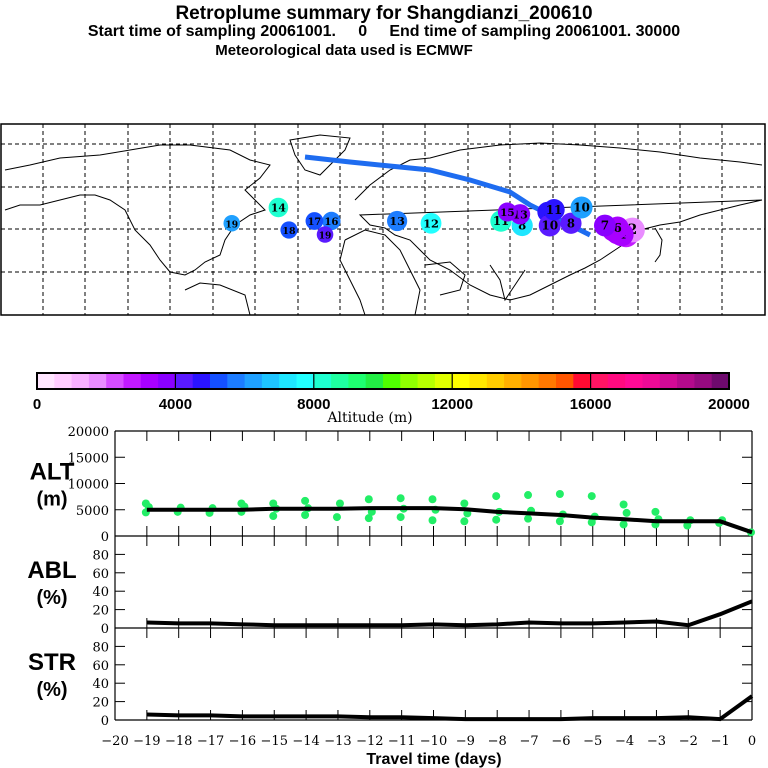  Describe the element at coordinates (549, 226) in the screenshot. I see `cluster-label: 10` at that location.